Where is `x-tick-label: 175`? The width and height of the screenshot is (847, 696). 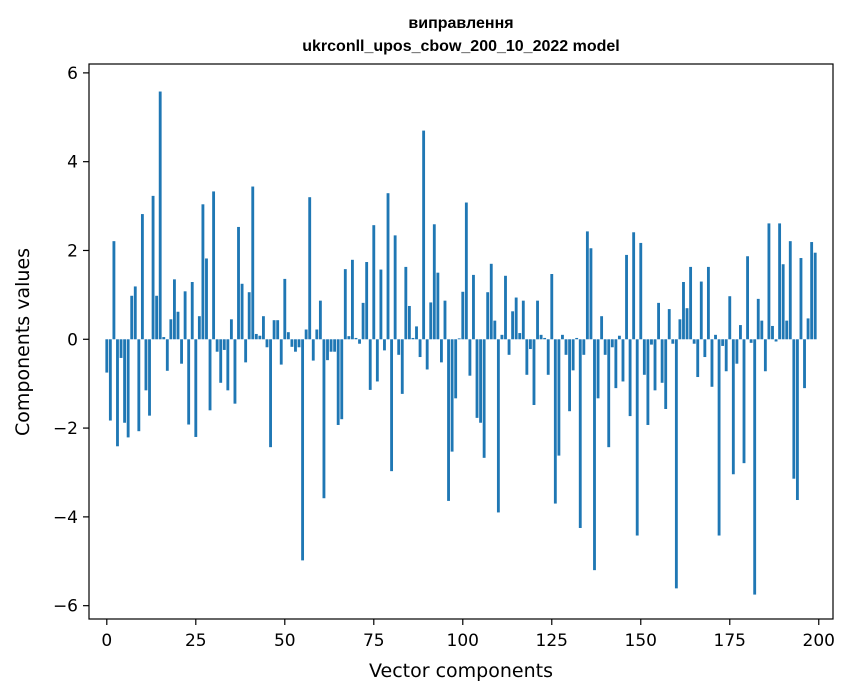
x-tick-label: 175 is located at coordinates (730, 641).